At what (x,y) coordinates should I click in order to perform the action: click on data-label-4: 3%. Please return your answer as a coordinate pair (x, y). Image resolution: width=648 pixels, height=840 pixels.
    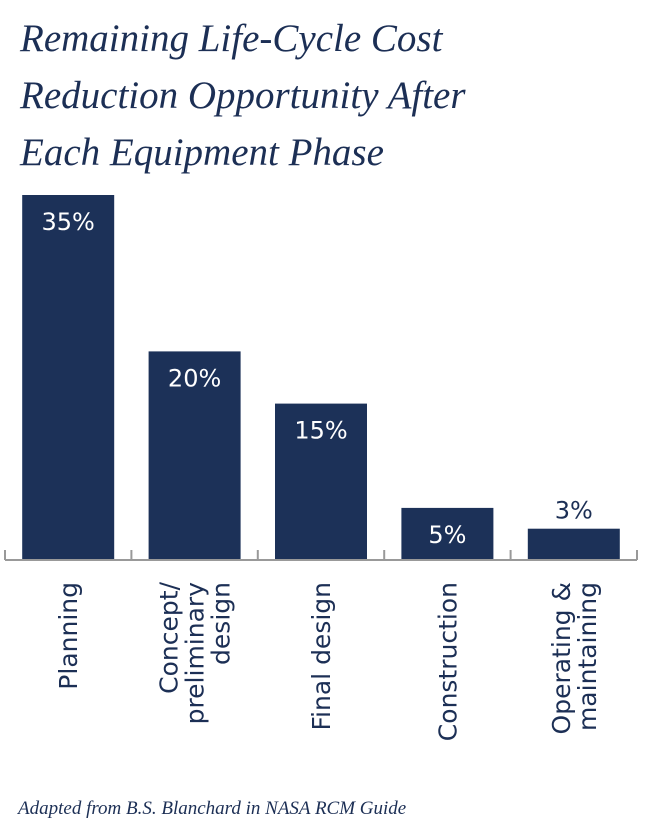
    Looking at the image, I should click on (574, 511).